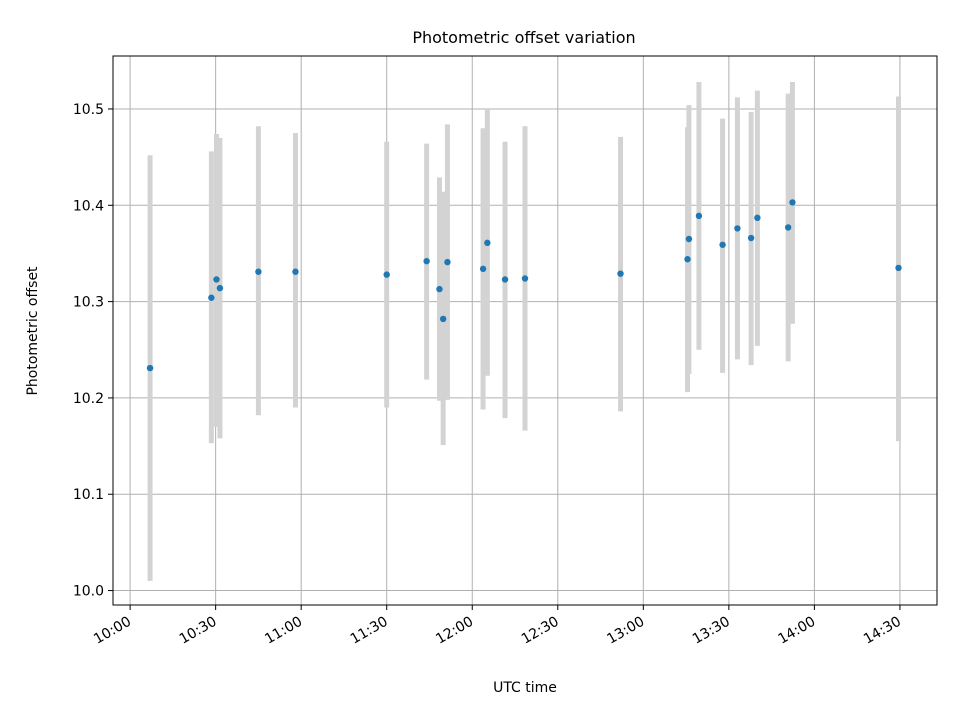  I want to click on y-tick-label: 10.4, so click(88, 206).